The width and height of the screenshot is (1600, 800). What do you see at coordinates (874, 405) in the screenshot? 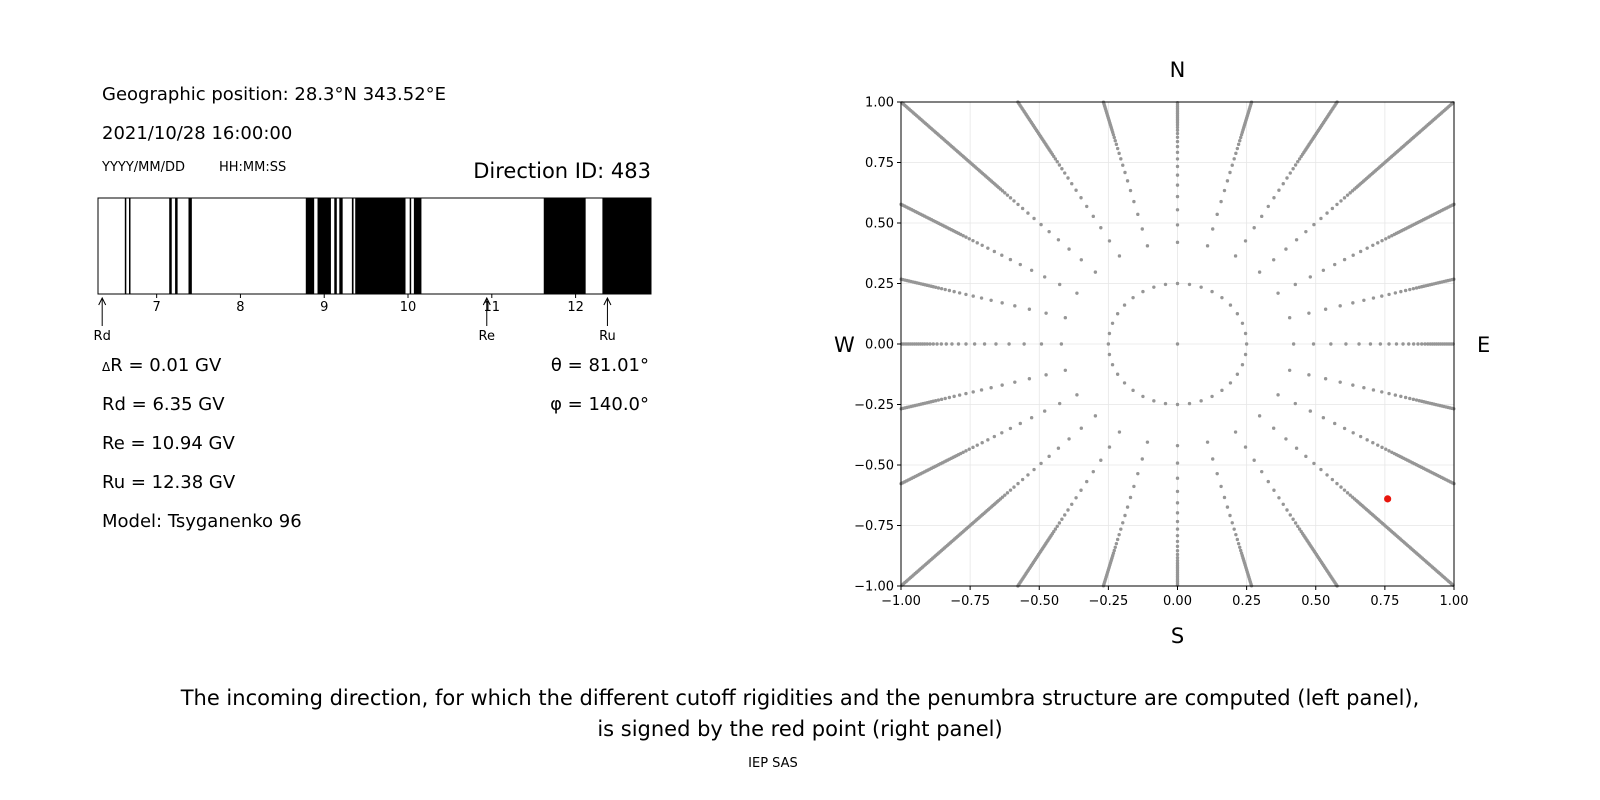
I see `y-tick-label-3: −0.25` at bounding box center [874, 405].